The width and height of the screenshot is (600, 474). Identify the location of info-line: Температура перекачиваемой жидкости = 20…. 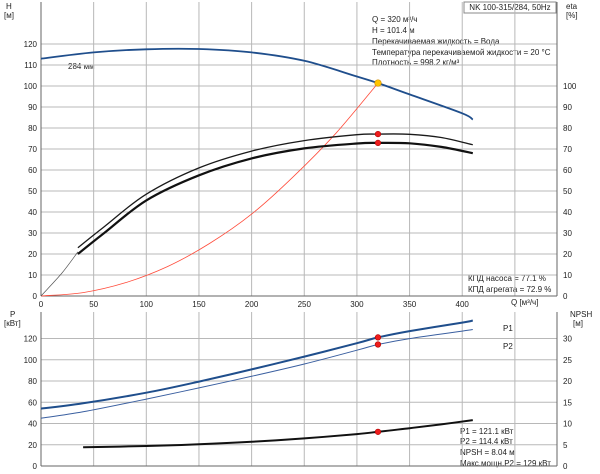
(461, 52).